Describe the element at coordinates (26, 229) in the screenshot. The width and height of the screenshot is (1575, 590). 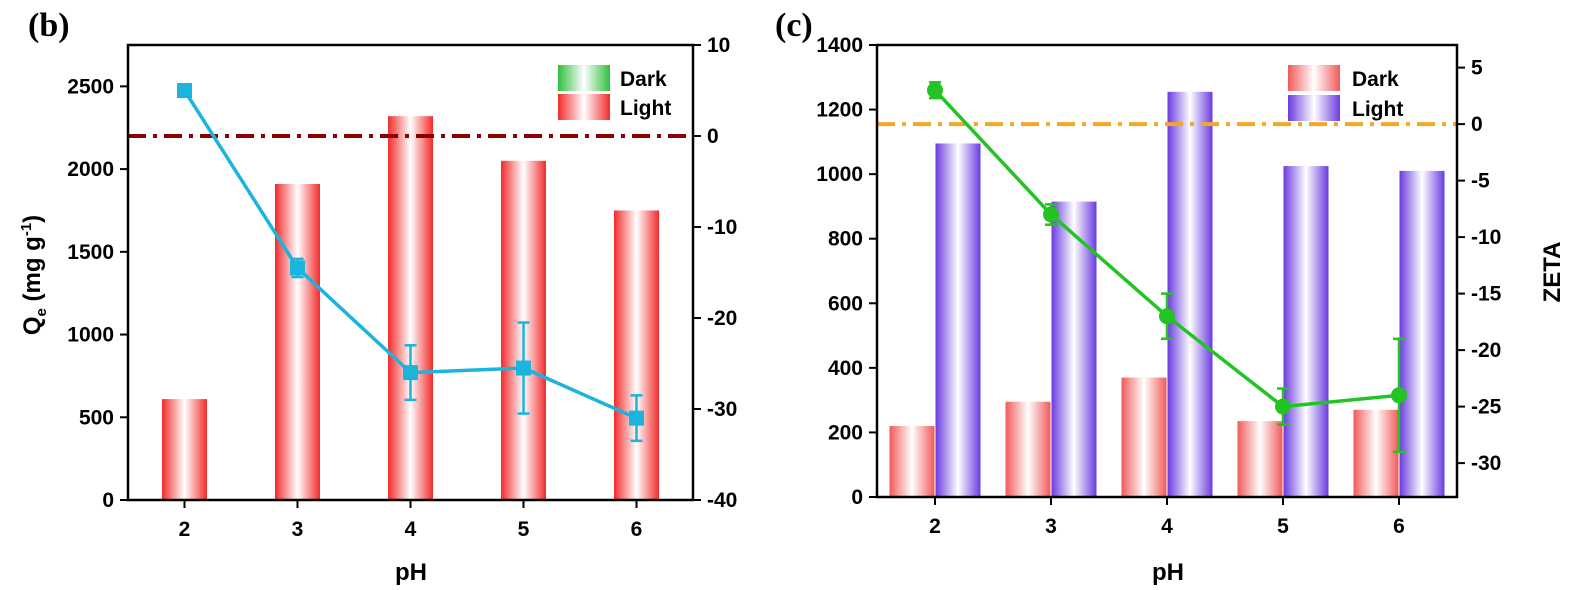
I see `chart-b-y-axis-title-sup: -1` at that location.